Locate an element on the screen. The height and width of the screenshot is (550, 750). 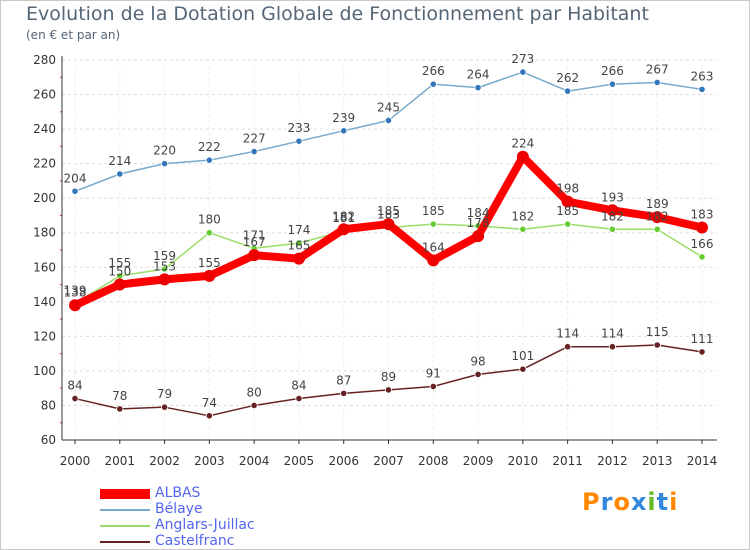
legend-swatch-albas is located at coordinates (125, 494).